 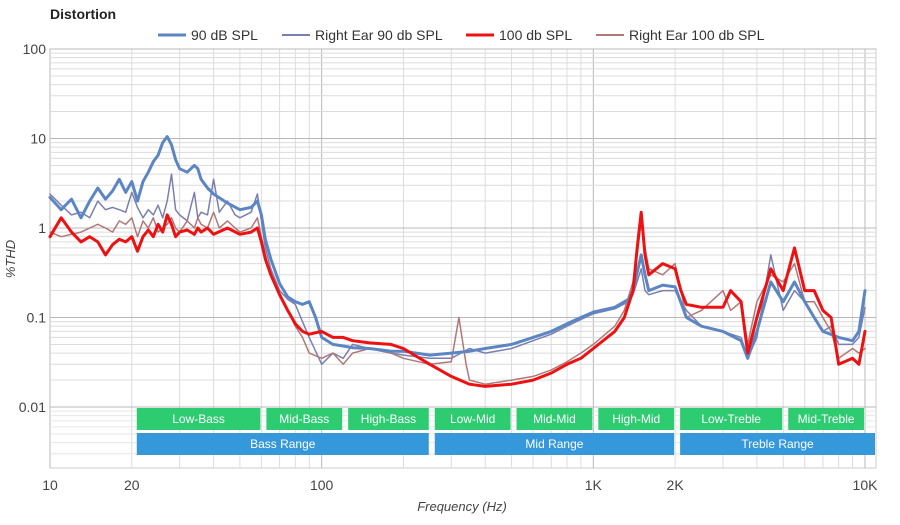 I want to click on band-label: High-Bass, so click(x=388, y=419).